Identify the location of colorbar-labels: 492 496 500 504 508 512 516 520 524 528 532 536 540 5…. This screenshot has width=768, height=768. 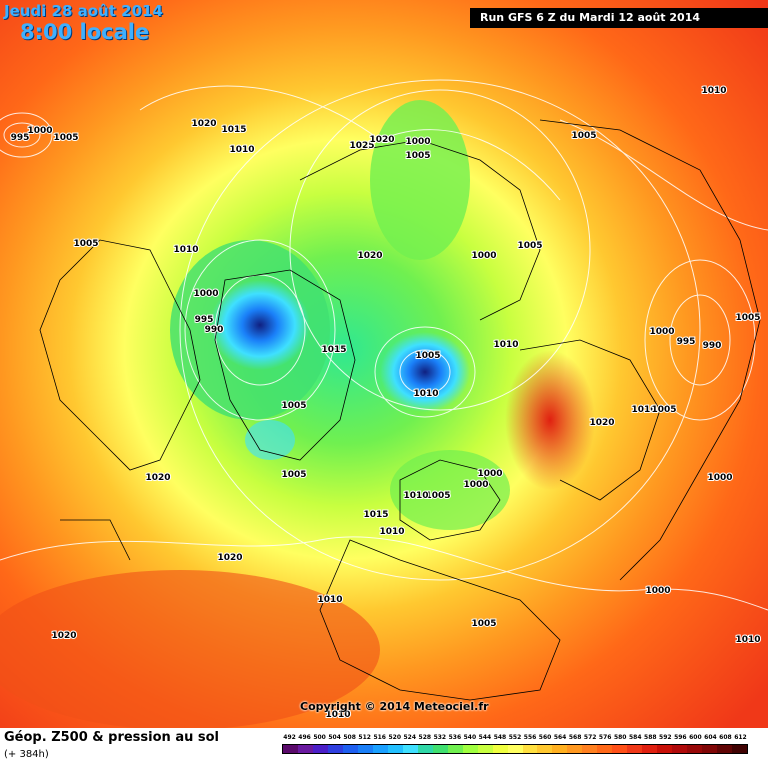
(515, 739).